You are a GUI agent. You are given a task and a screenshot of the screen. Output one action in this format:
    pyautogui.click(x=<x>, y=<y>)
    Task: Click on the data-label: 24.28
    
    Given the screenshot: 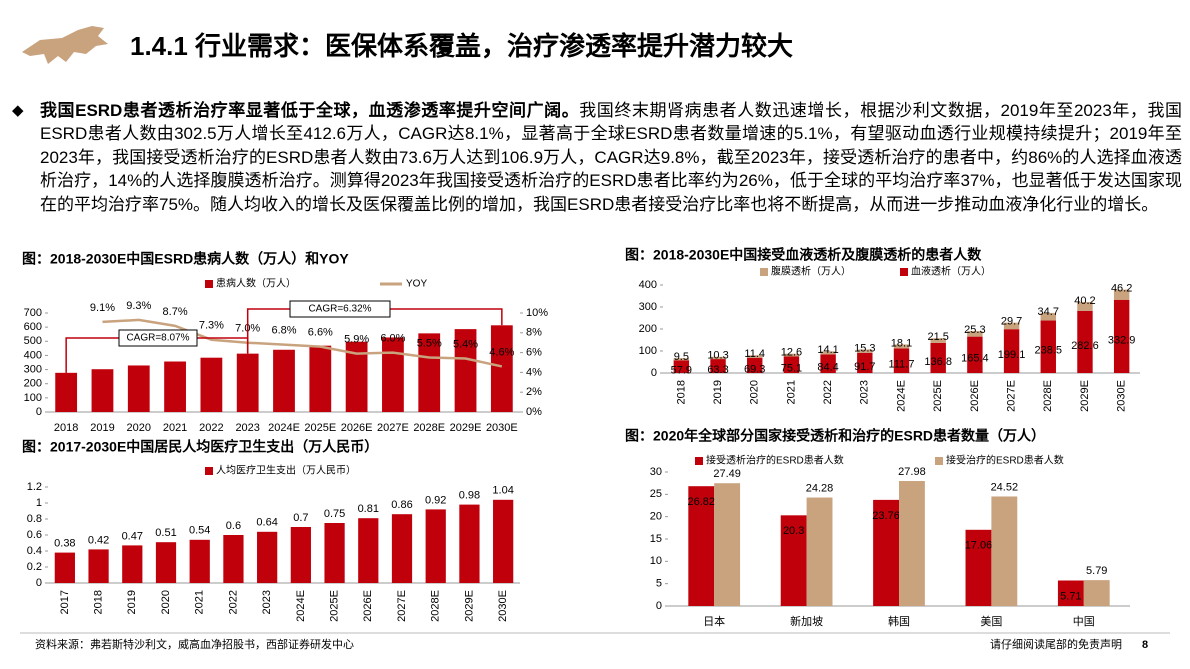 What is the action you would take?
    pyautogui.click(x=820, y=488)
    